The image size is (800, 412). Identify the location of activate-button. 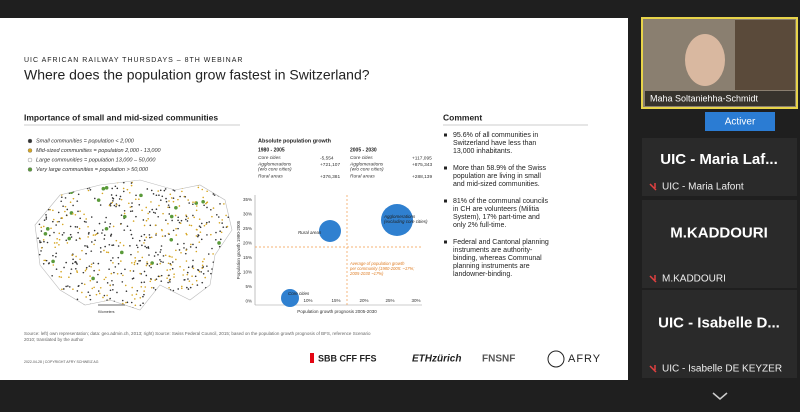
(740, 121).